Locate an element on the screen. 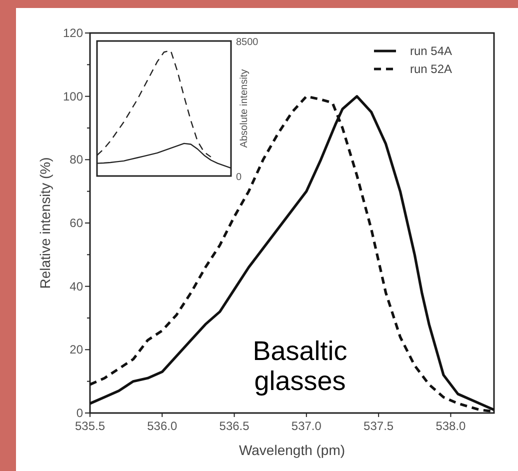 This screenshot has height=471, width=518. legend-label: run 54A is located at coordinates (431, 51).